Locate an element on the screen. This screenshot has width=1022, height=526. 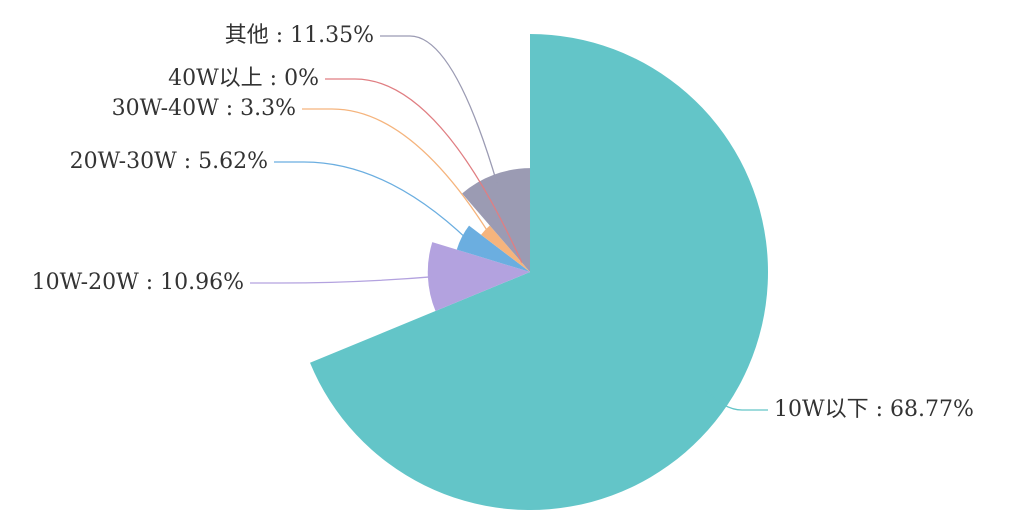
slice-label-20w-30w: 20W-30W : 5.62% is located at coordinates (169, 161).